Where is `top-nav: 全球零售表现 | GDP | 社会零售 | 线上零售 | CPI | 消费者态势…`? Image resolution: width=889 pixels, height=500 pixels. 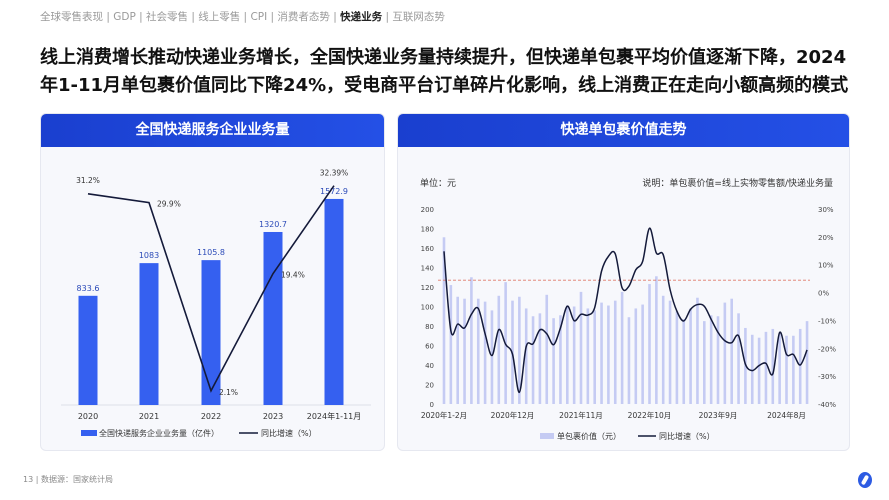
top-nav: 全球零售表现 | GDP | 社会零售 | 线上零售 | CPI | 消费者态势… is located at coordinates (242, 16).